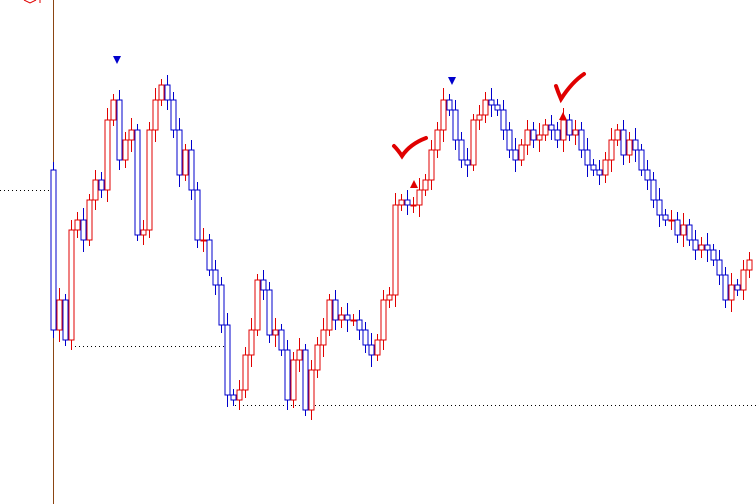 This screenshot has width=756, height=504. What do you see at coordinates (32, 2) in the screenshot?
I see `corner-mark` at bounding box center [32, 2].